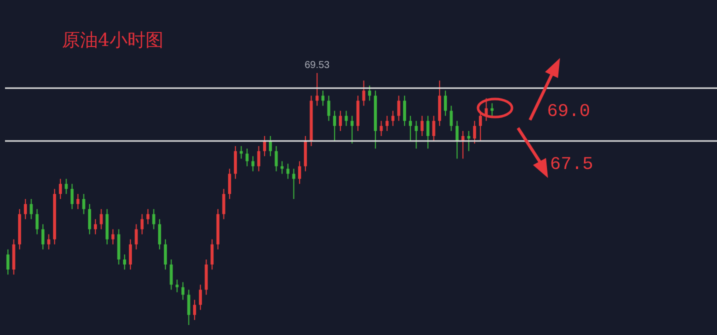 Image resolution: width=717 pixels, height=335 pixels. What do you see at coordinates (568, 112) in the screenshot?
I see `text: 69.0` at bounding box center [568, 112].